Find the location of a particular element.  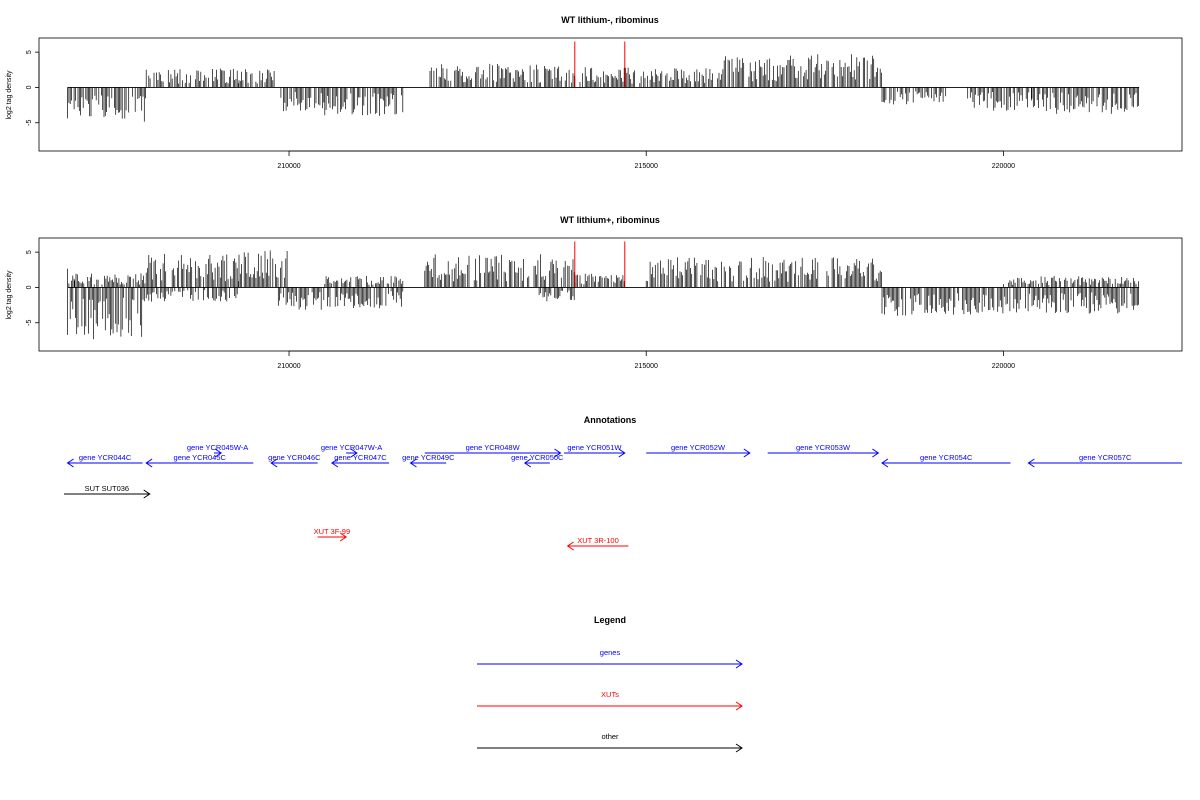

feature-label: gene YCR051W is located at coordinates (594, 447).